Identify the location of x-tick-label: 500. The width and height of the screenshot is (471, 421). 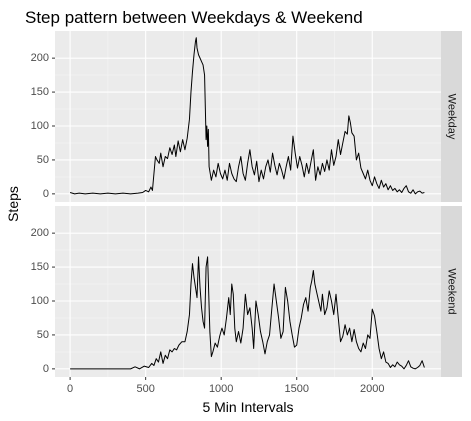
(145, 389).